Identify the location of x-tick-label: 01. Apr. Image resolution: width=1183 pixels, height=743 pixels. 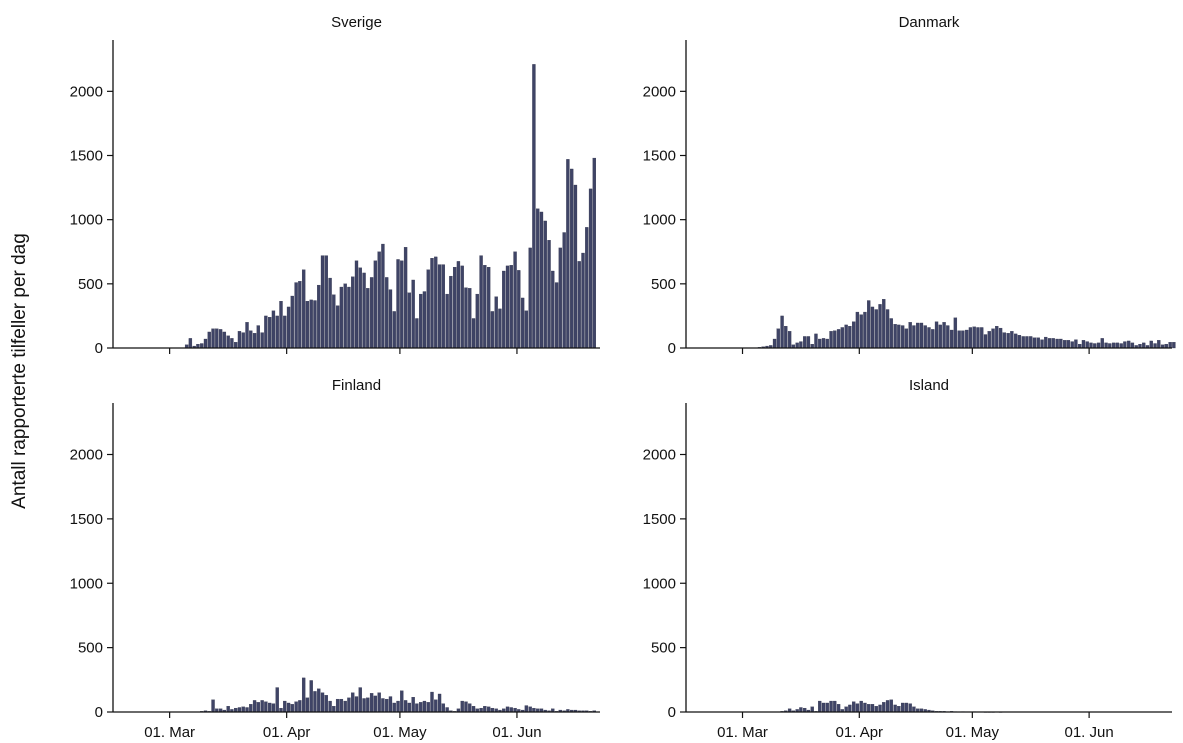
(860, 732).